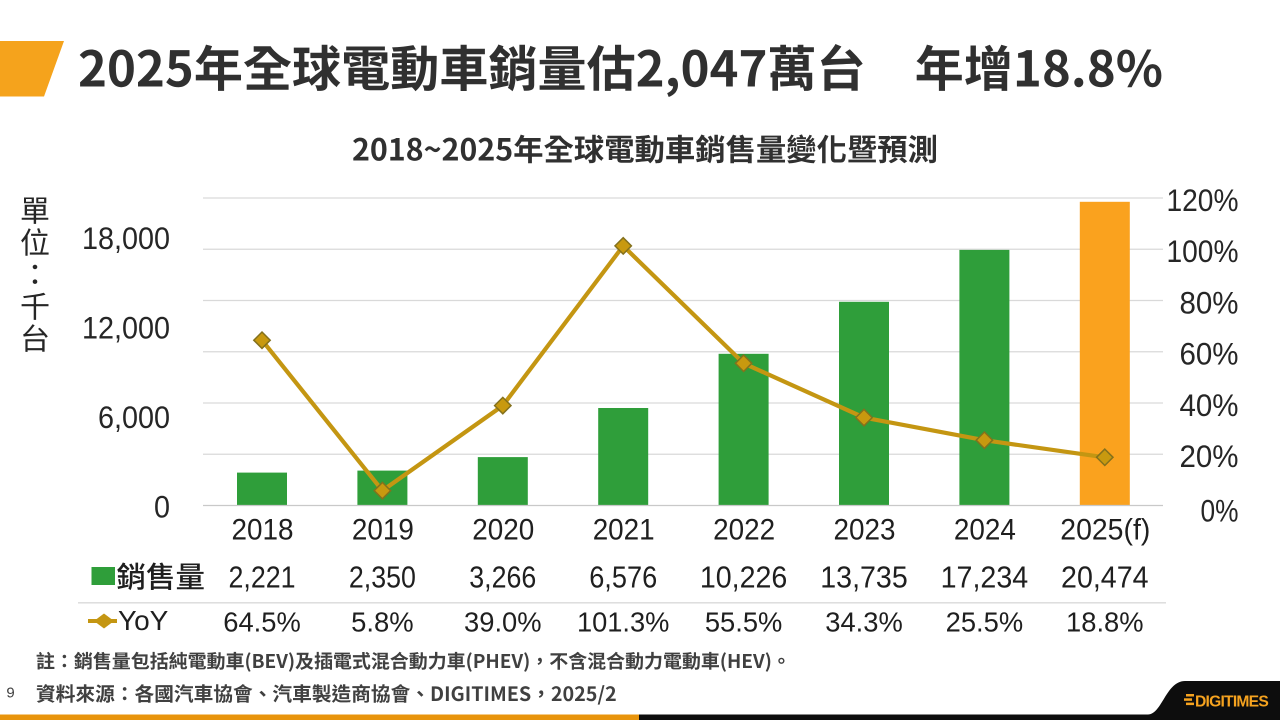 Image resolution: width=1280 pixels, height=720 pixels. What do you see at coordinates (1203, 251) in the screenshot?
I see `svg-text: 100%` at bounding box center [1203, 251].